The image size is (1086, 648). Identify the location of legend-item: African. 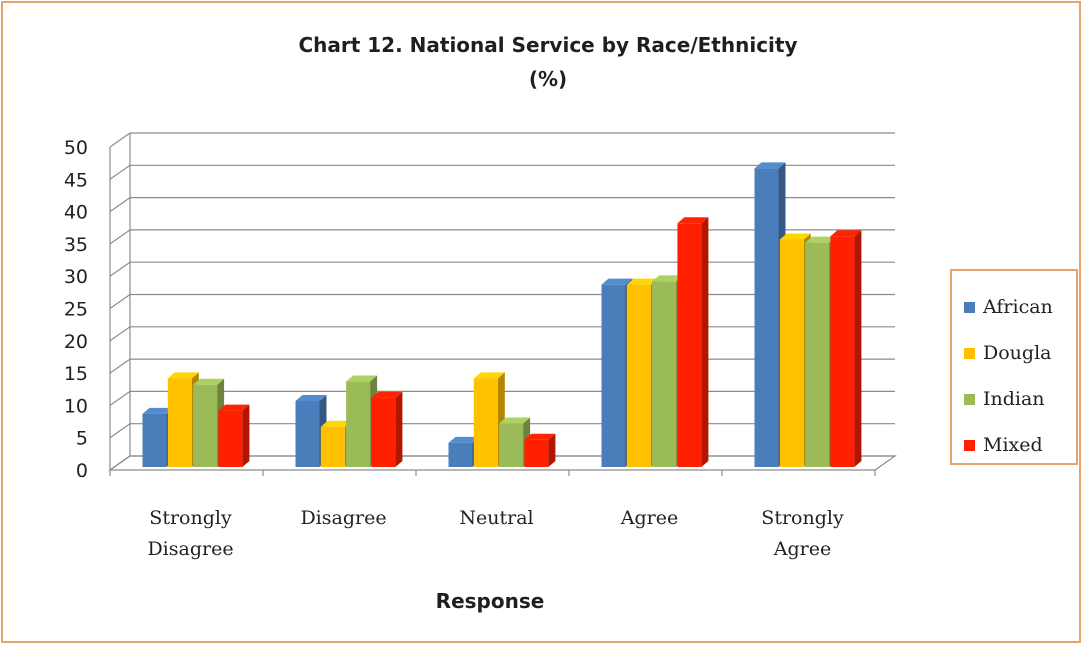
(1008, 307).